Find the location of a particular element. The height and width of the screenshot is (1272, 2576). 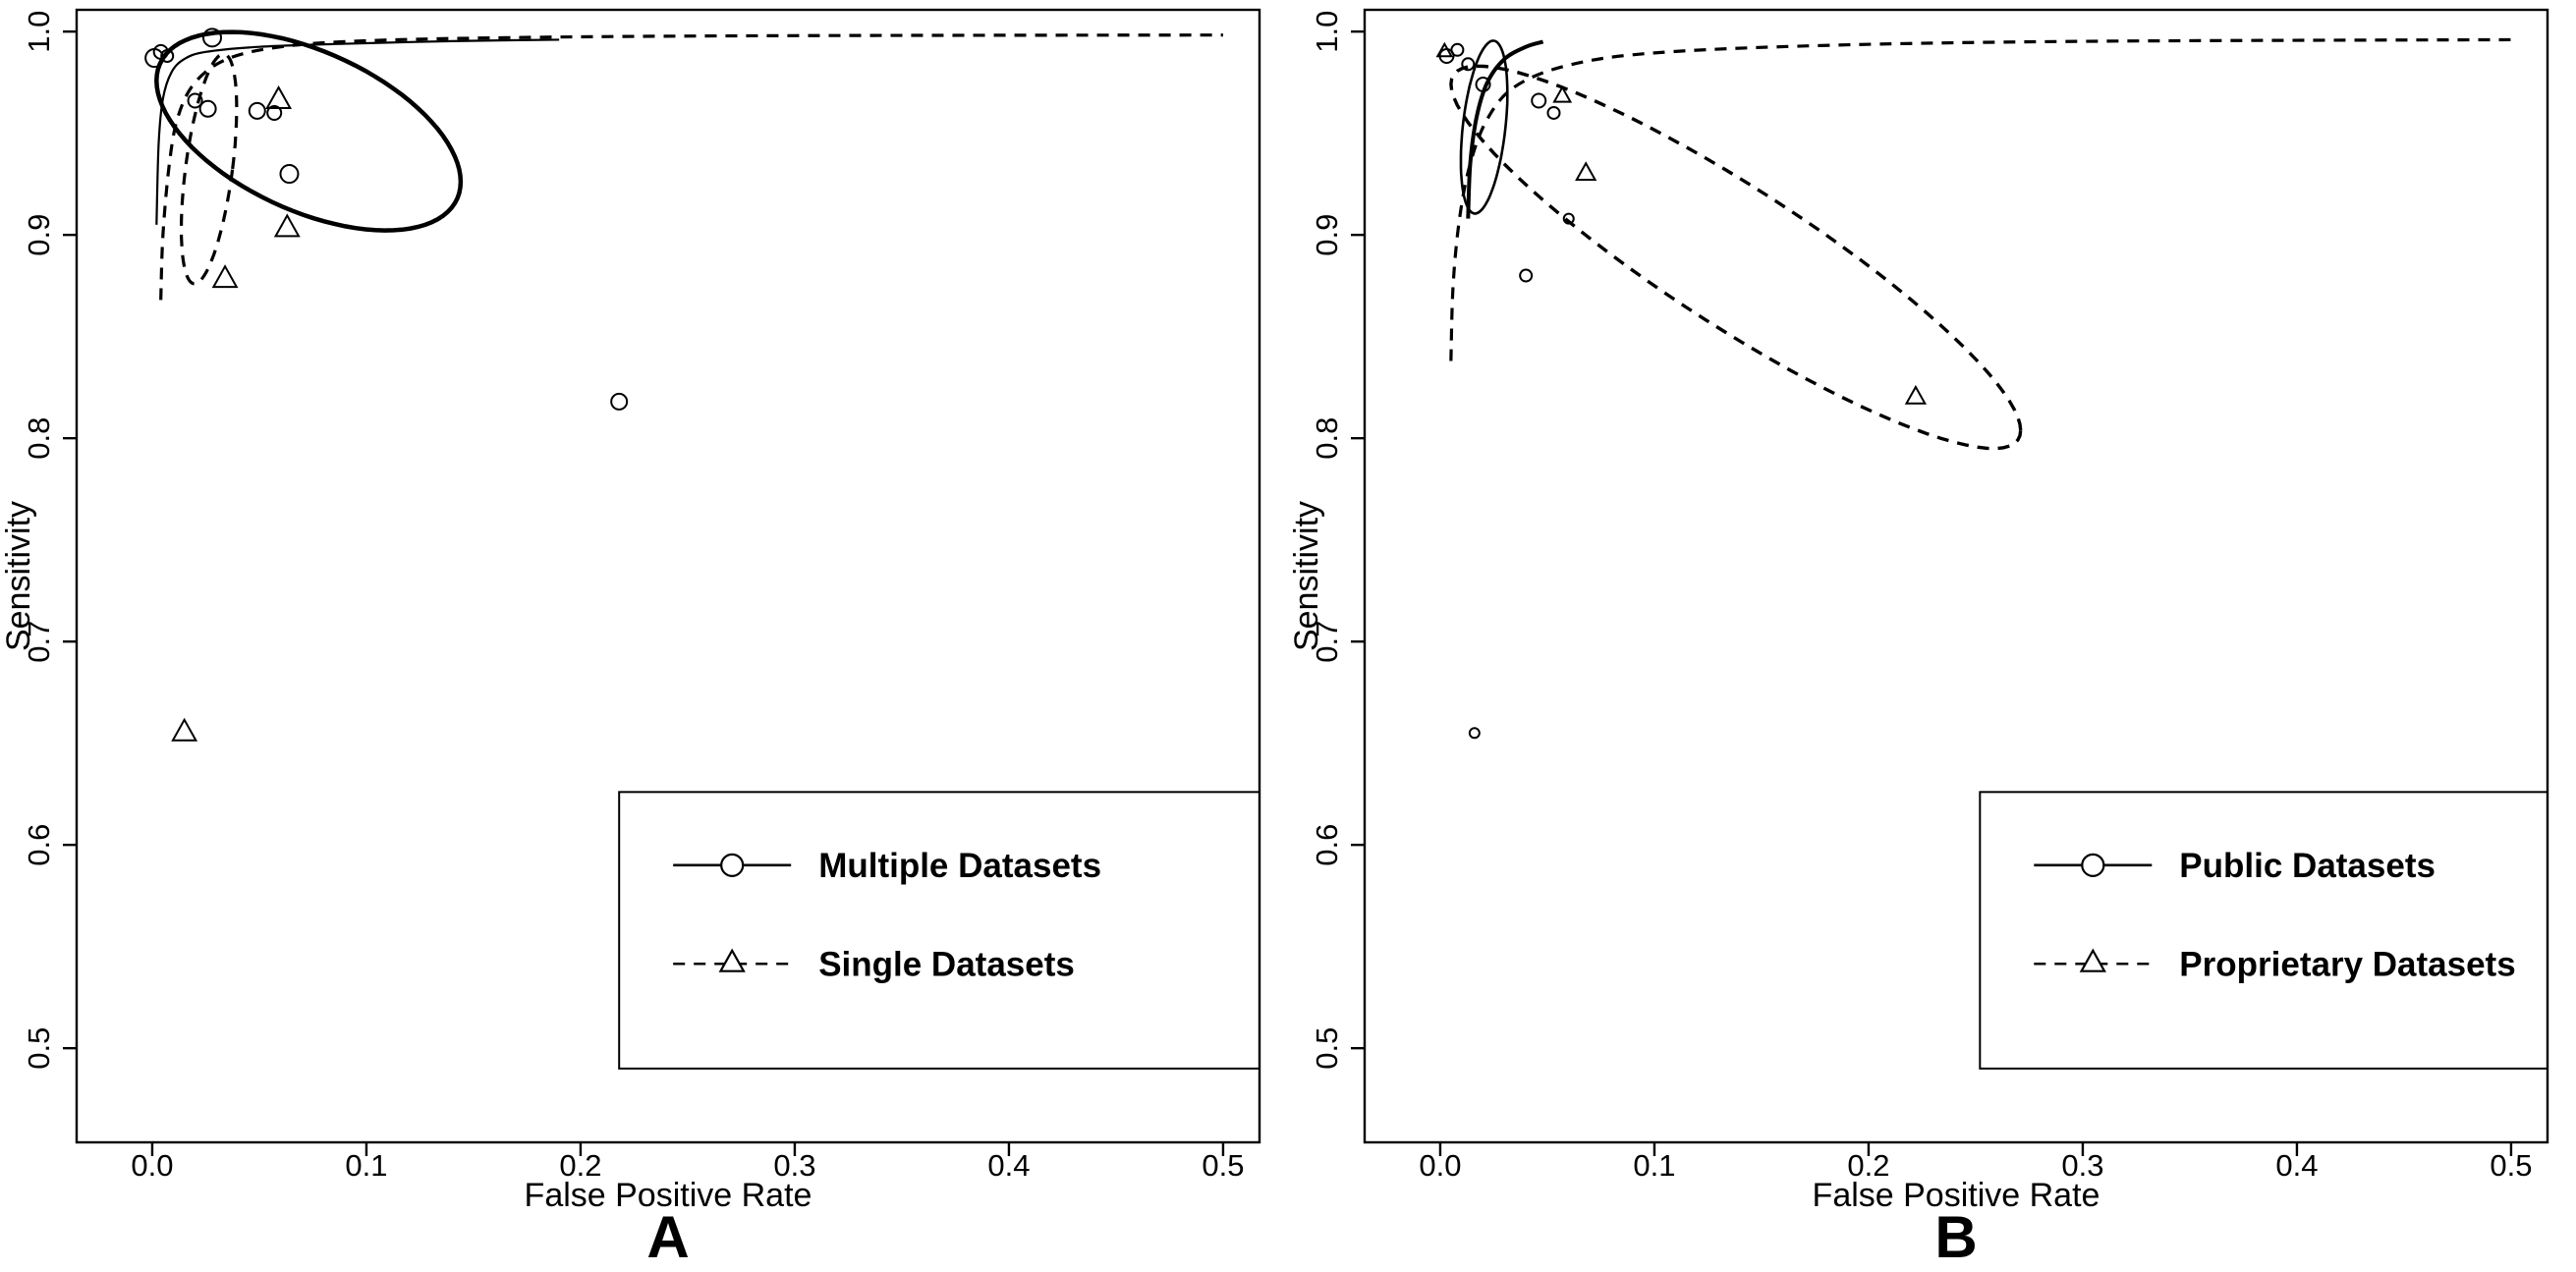

sroc-curve-multiple is located at coordinates (357, 131).